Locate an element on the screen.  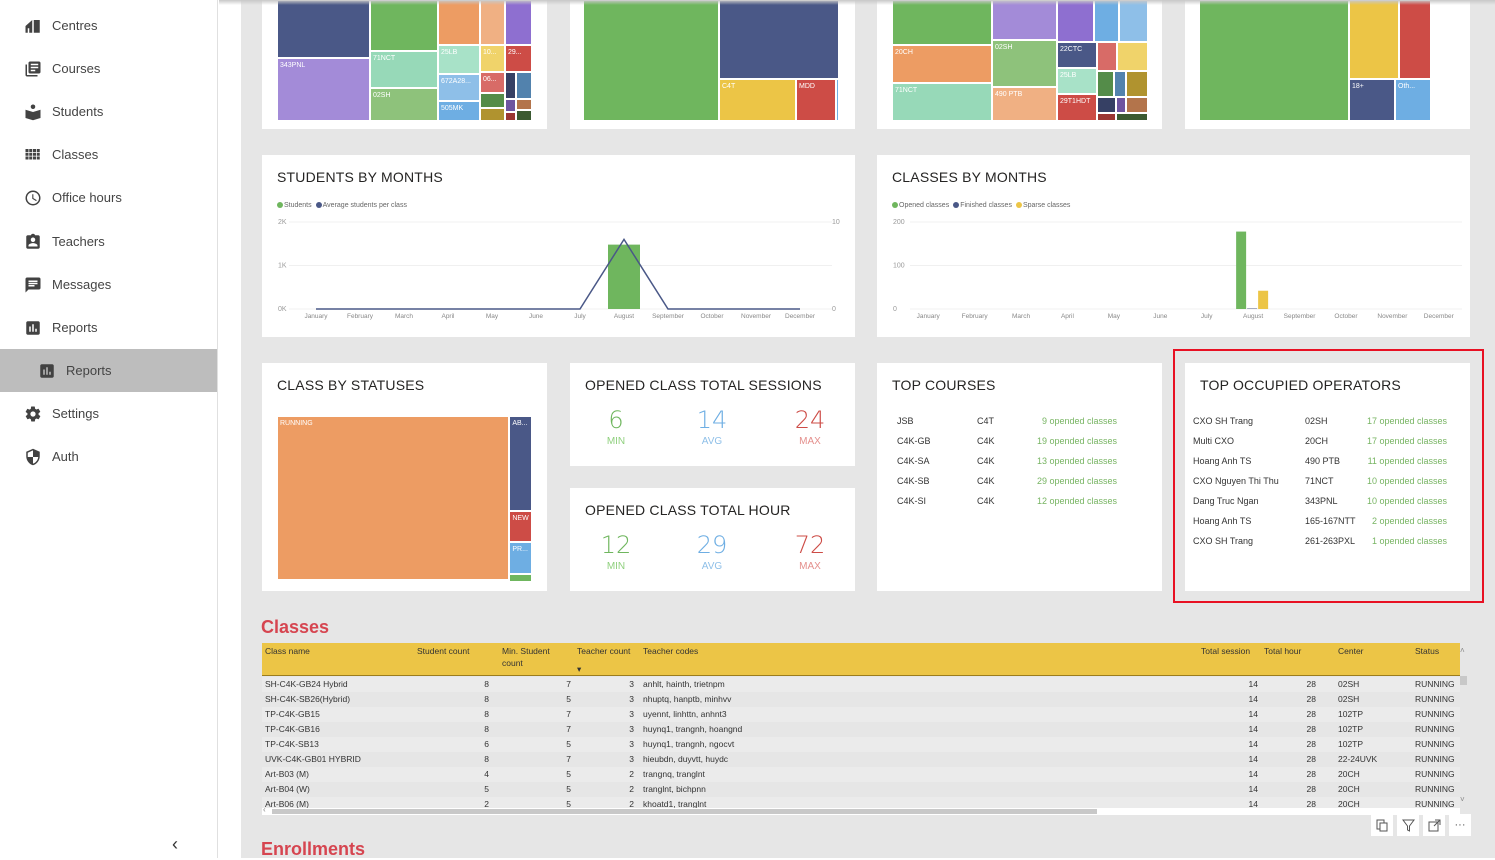
column-header: Student count is located at coordinates (443, 651).